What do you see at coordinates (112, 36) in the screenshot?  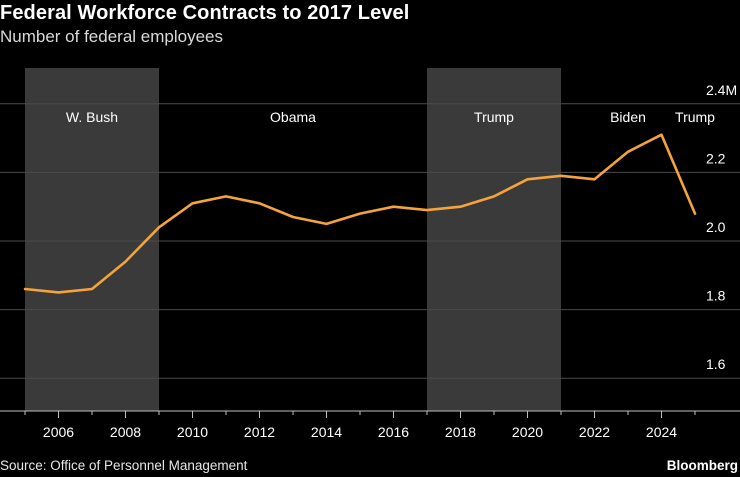 I see `chart-subtitle: Number of federal employees` at bounding box center [112, 36].